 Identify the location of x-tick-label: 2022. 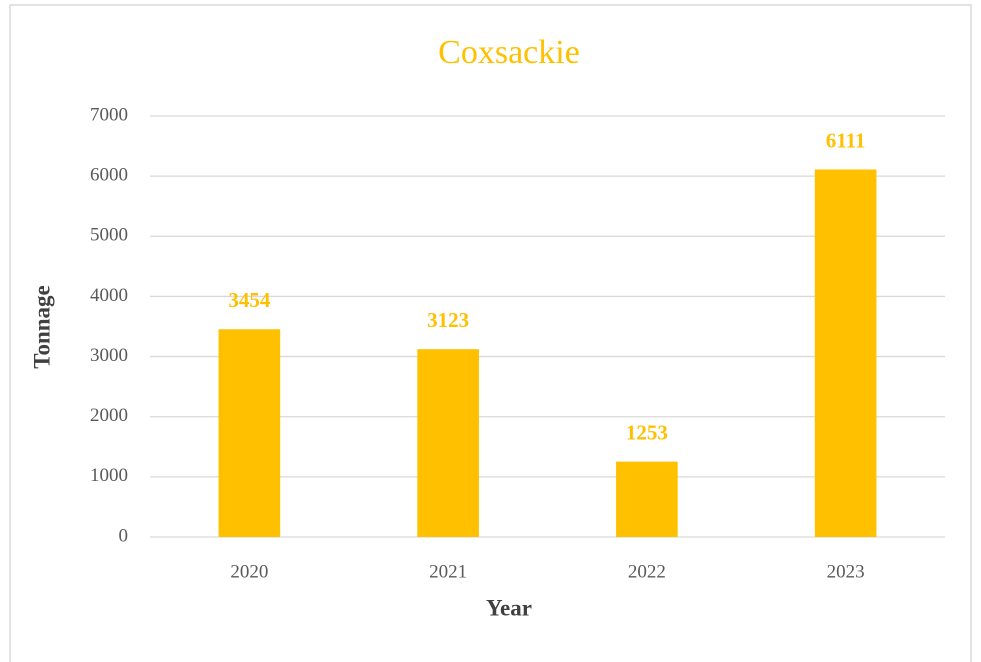
(647, 571).